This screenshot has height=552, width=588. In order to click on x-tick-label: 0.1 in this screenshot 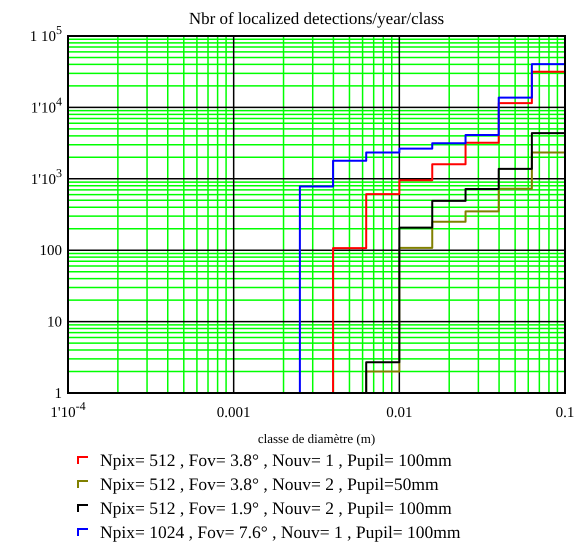, I will do `click(565, 413)`.